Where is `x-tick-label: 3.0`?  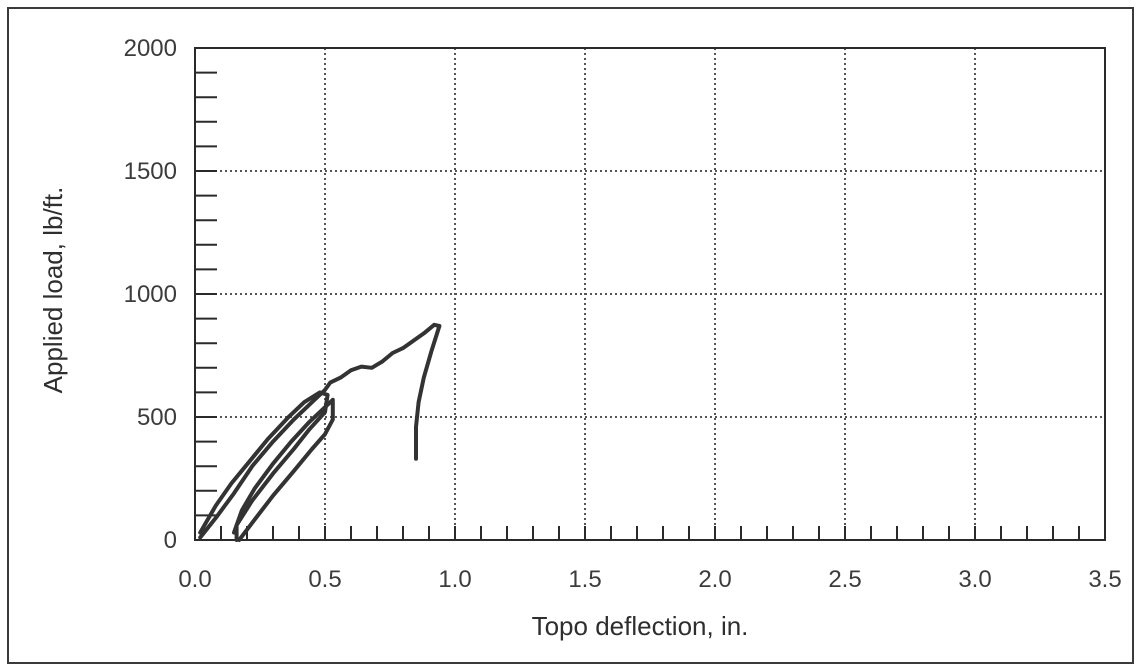 x-tick-label: 3.0 is located at coordinates (974, 579).